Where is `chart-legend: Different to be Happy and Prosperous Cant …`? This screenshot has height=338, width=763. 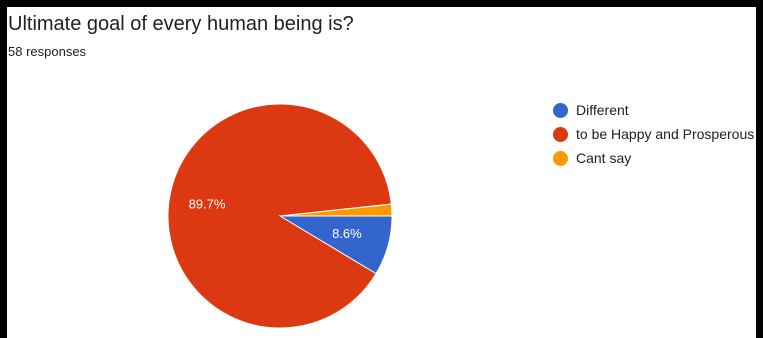 chart-legend: Different to be Happy and Prosperous Cant … is located at coordinates (653, 134).